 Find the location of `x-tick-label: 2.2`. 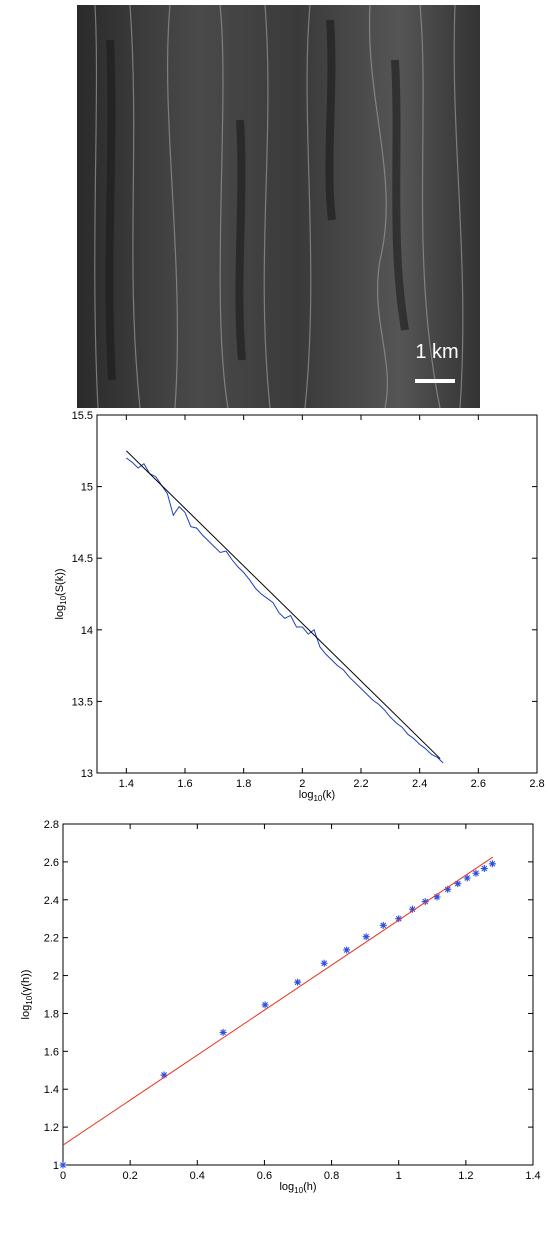

x-tick-label: 2.2 is located at coordinates (360, 784).